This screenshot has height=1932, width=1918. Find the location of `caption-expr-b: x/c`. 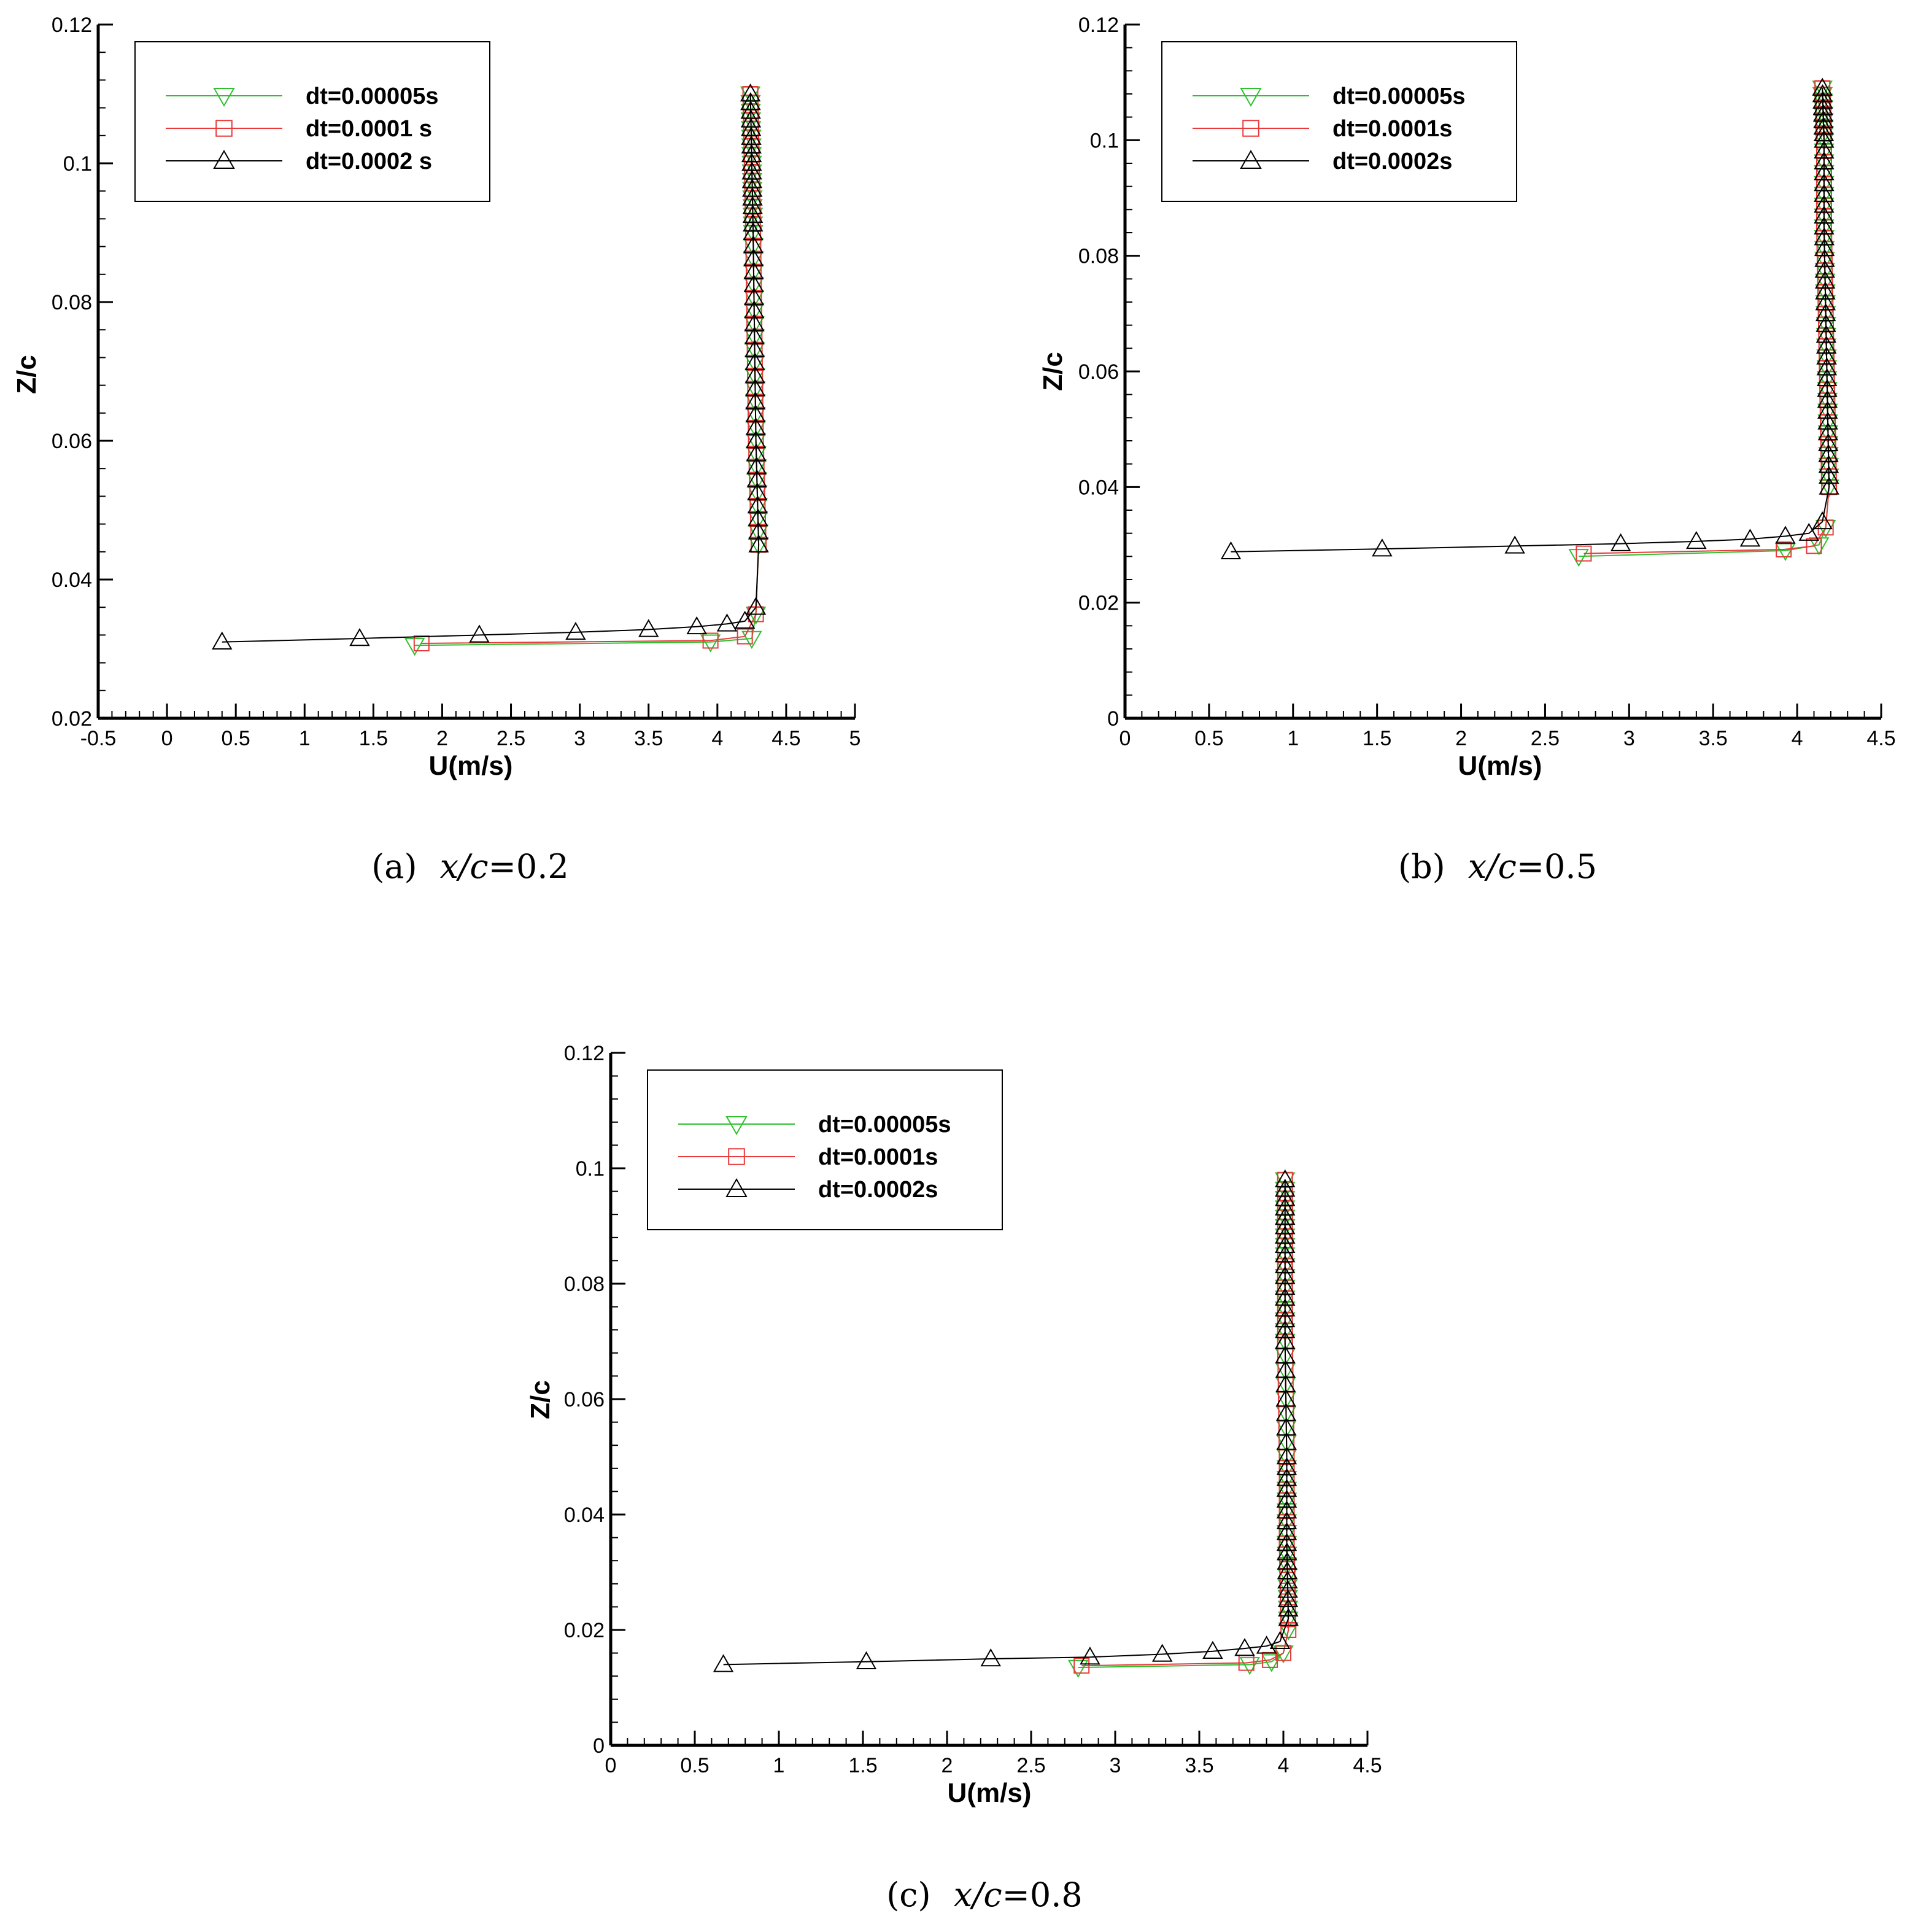

caption-expr-b: x/c is located at coordinates (1492, 866).